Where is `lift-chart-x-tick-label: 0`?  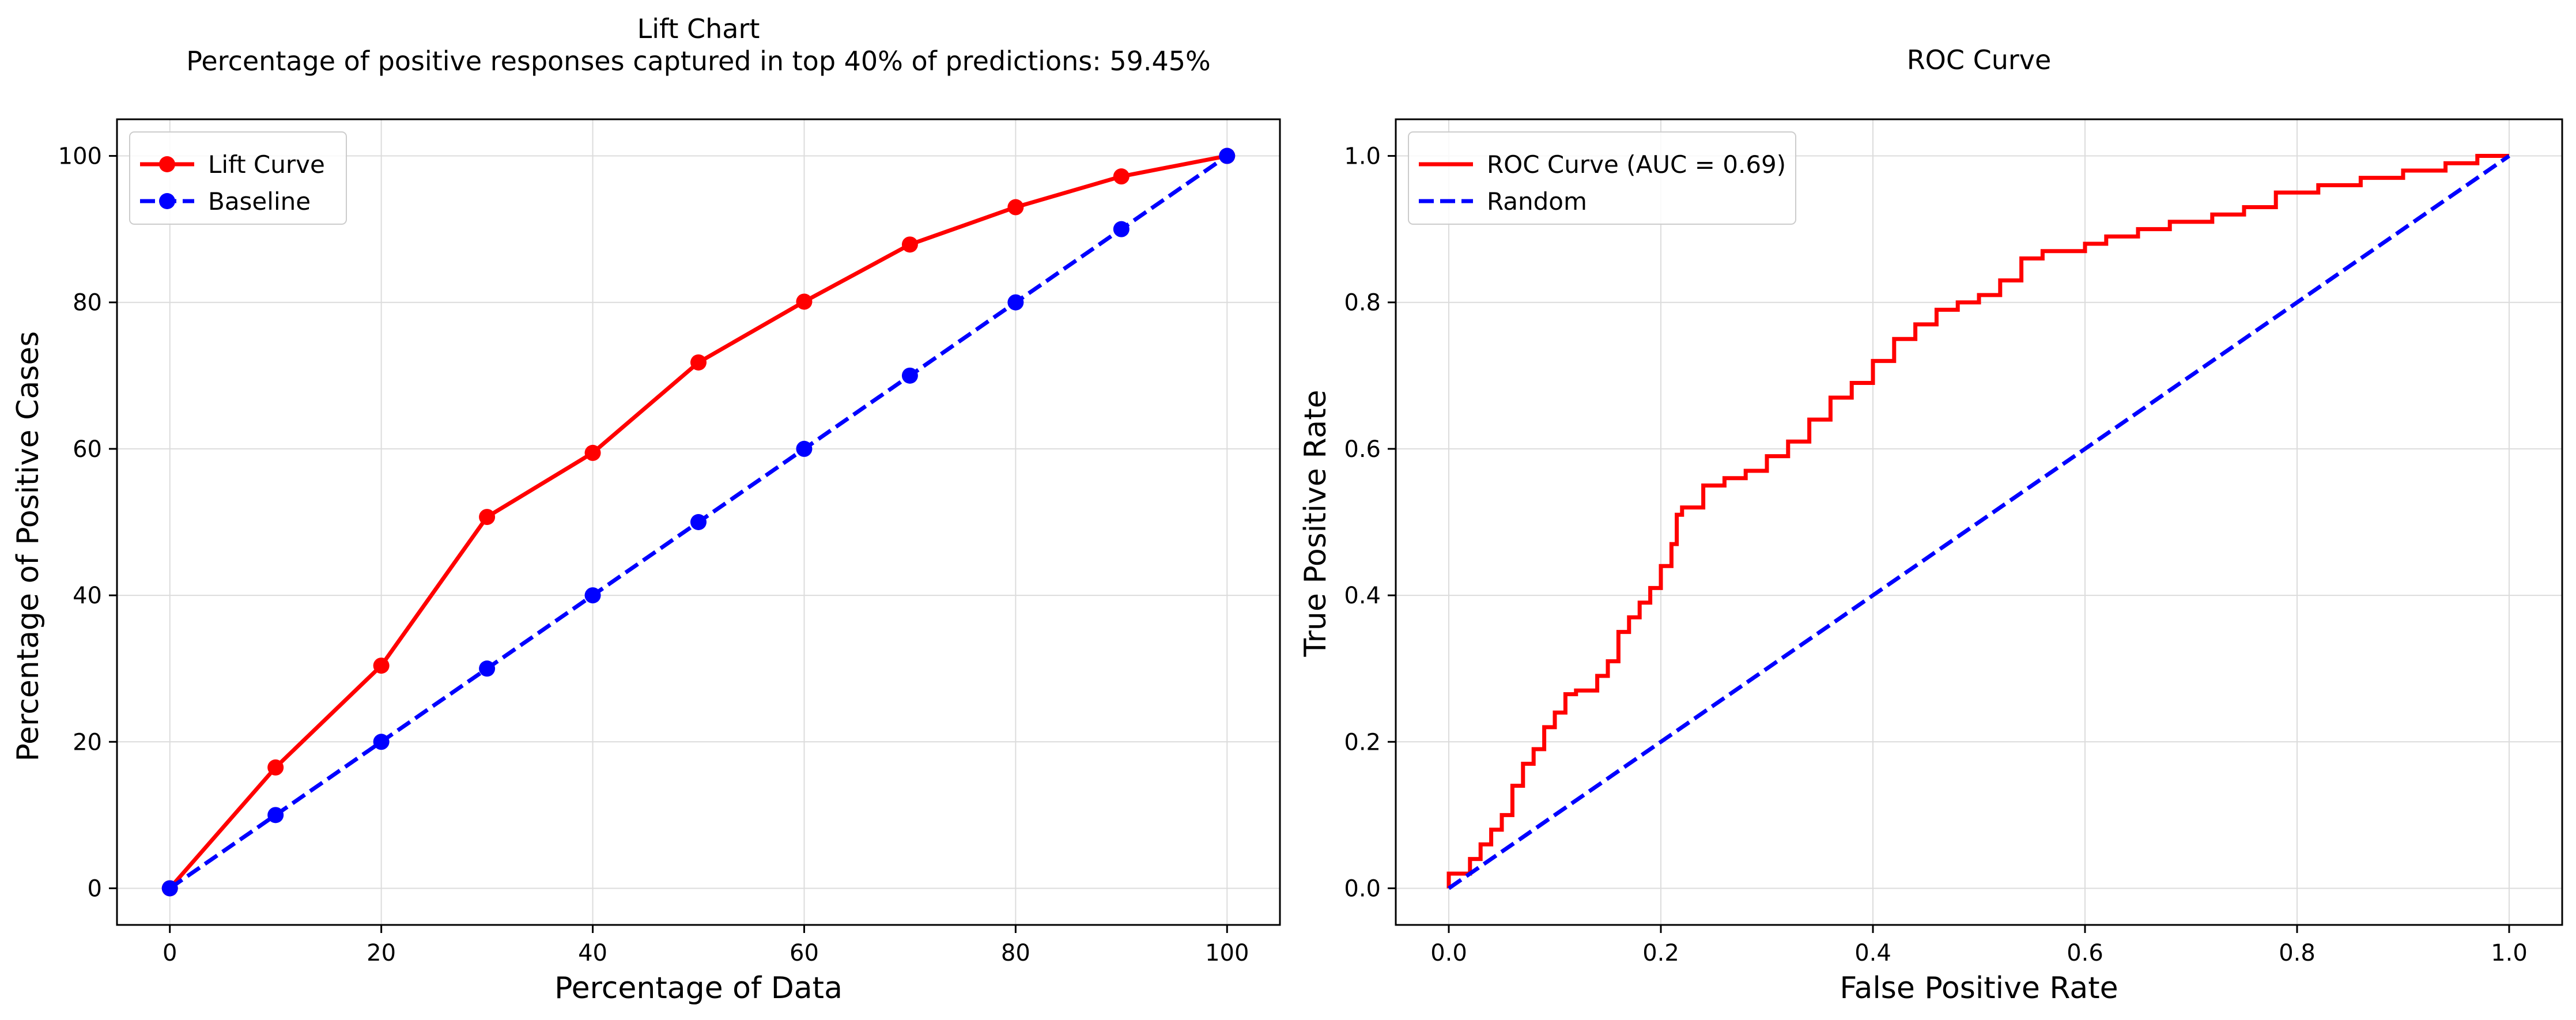 lift-chart-x-tick-label: 0 is located at coordinates (170, 953).